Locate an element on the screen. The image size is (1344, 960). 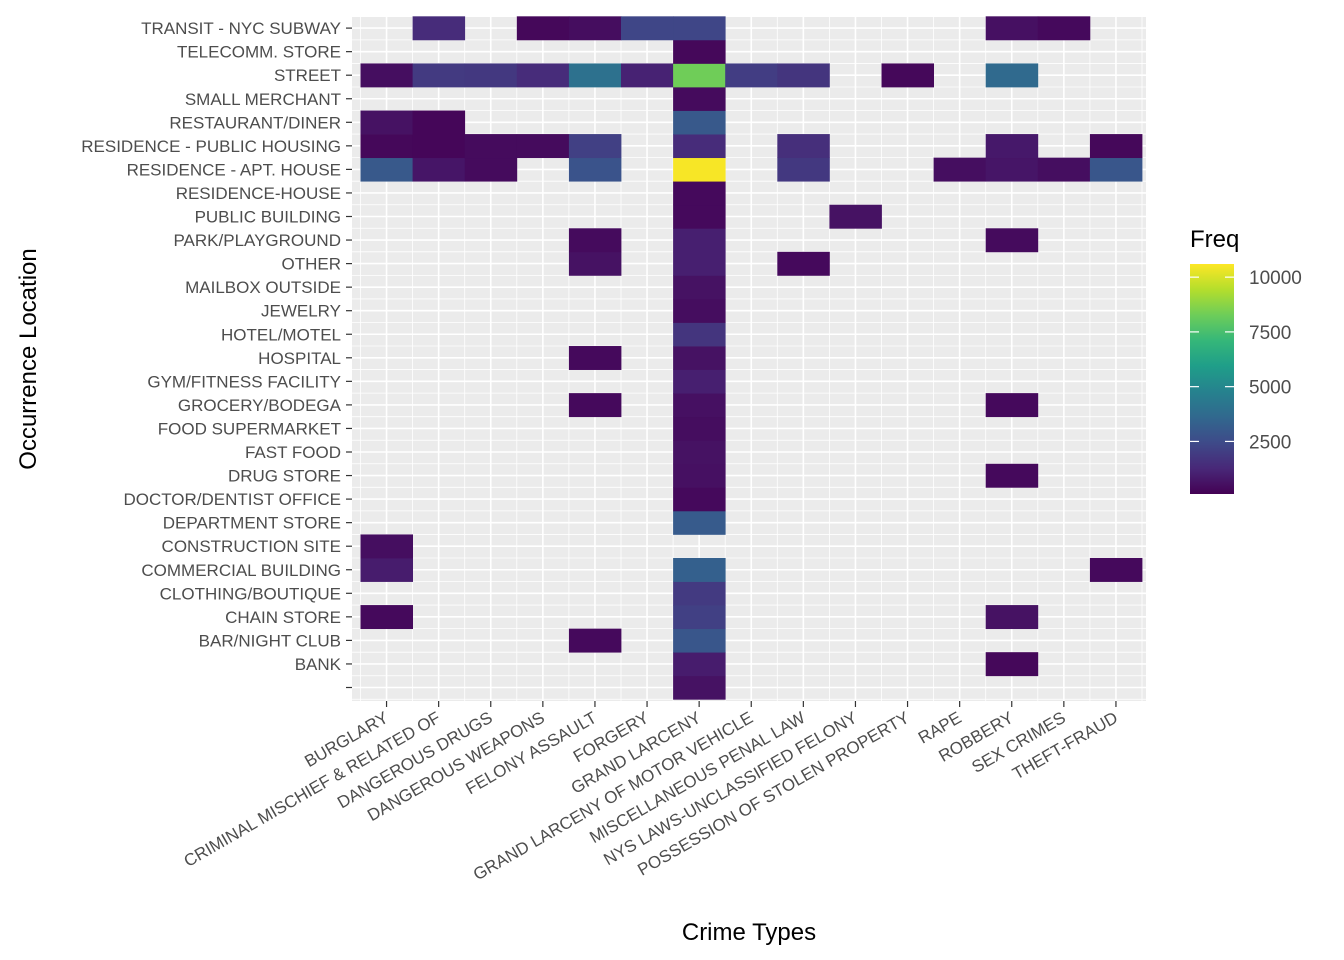
y-tick-label: DOCTOR/DENTIST OFFICE is located at coordinates (232, 499).